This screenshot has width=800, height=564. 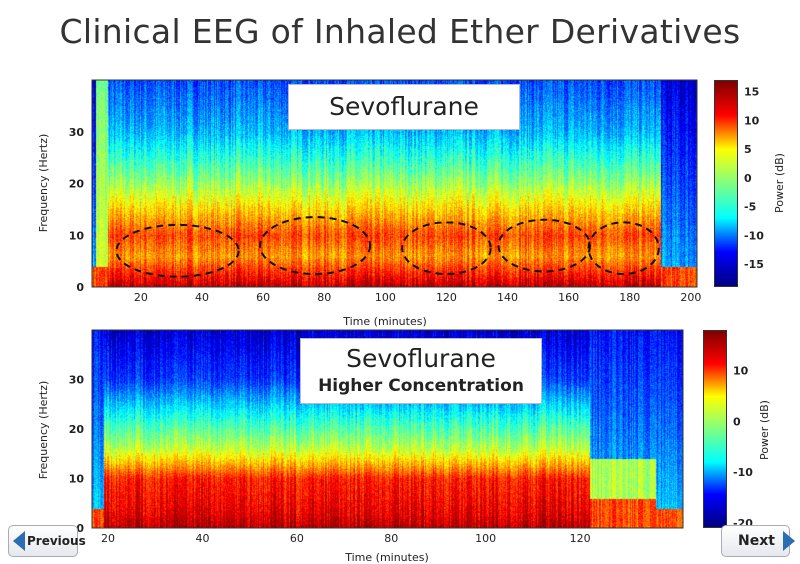 I want to click on colorbar-tick-label: -15, so click(x=754, y=264).